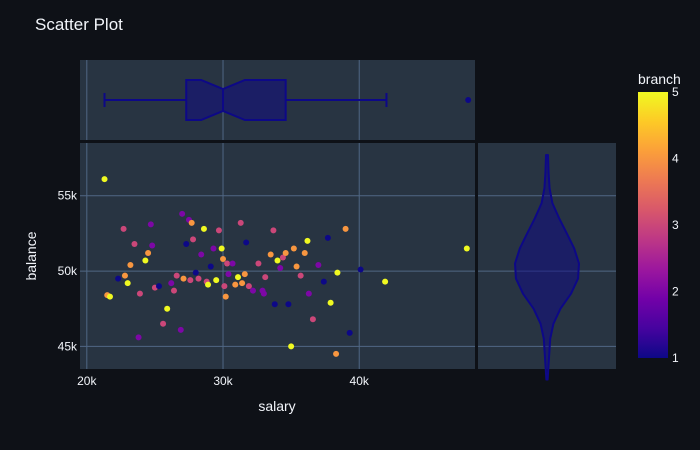 The width and height of the screenshot is (700, 450). I want to click on colorbar-tick-label: 3, so click(675, 225).